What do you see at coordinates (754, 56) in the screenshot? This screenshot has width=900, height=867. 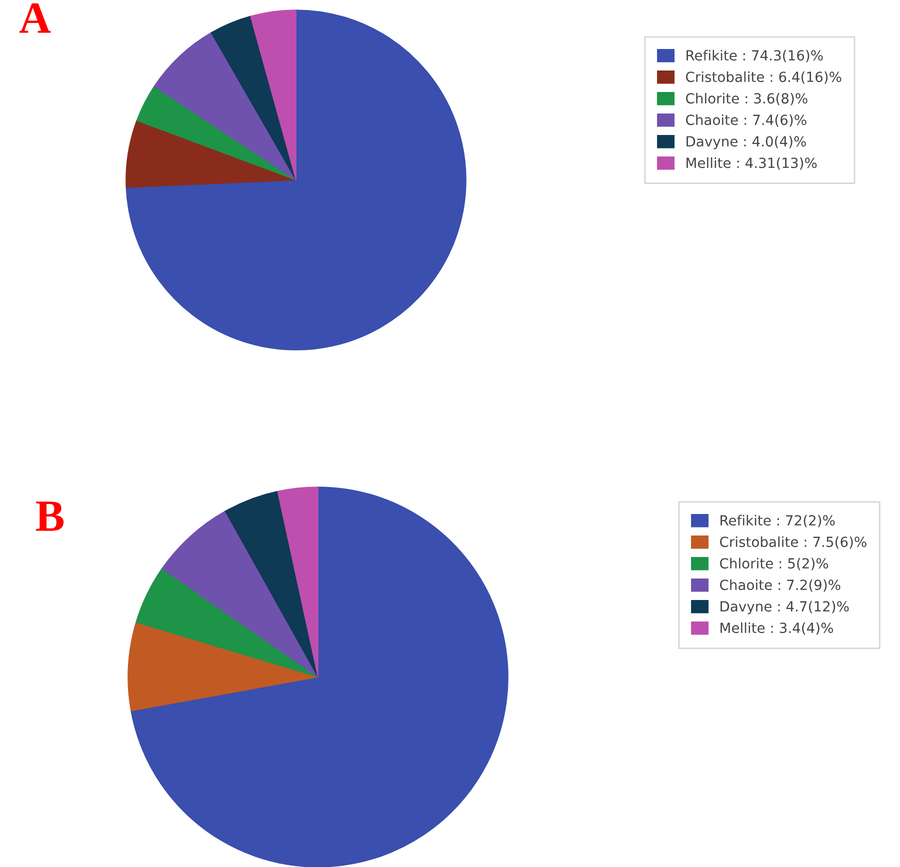 I see `legend-label: Refikite : 74.3(16)%` at bounding box center [754, 56].